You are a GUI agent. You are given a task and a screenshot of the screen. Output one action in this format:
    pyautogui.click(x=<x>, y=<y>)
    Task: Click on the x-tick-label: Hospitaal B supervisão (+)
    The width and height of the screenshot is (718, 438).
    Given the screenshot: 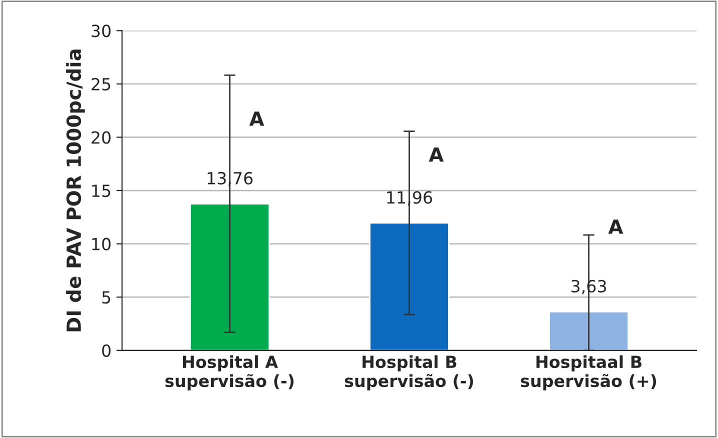 What is the action you would take?
    pyautogui.click(x=588, y=372)
    